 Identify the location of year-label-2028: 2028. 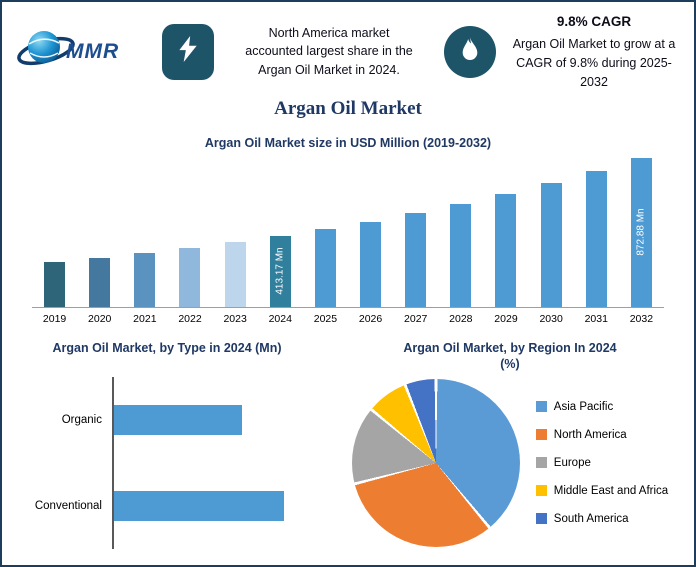
(461, 318).